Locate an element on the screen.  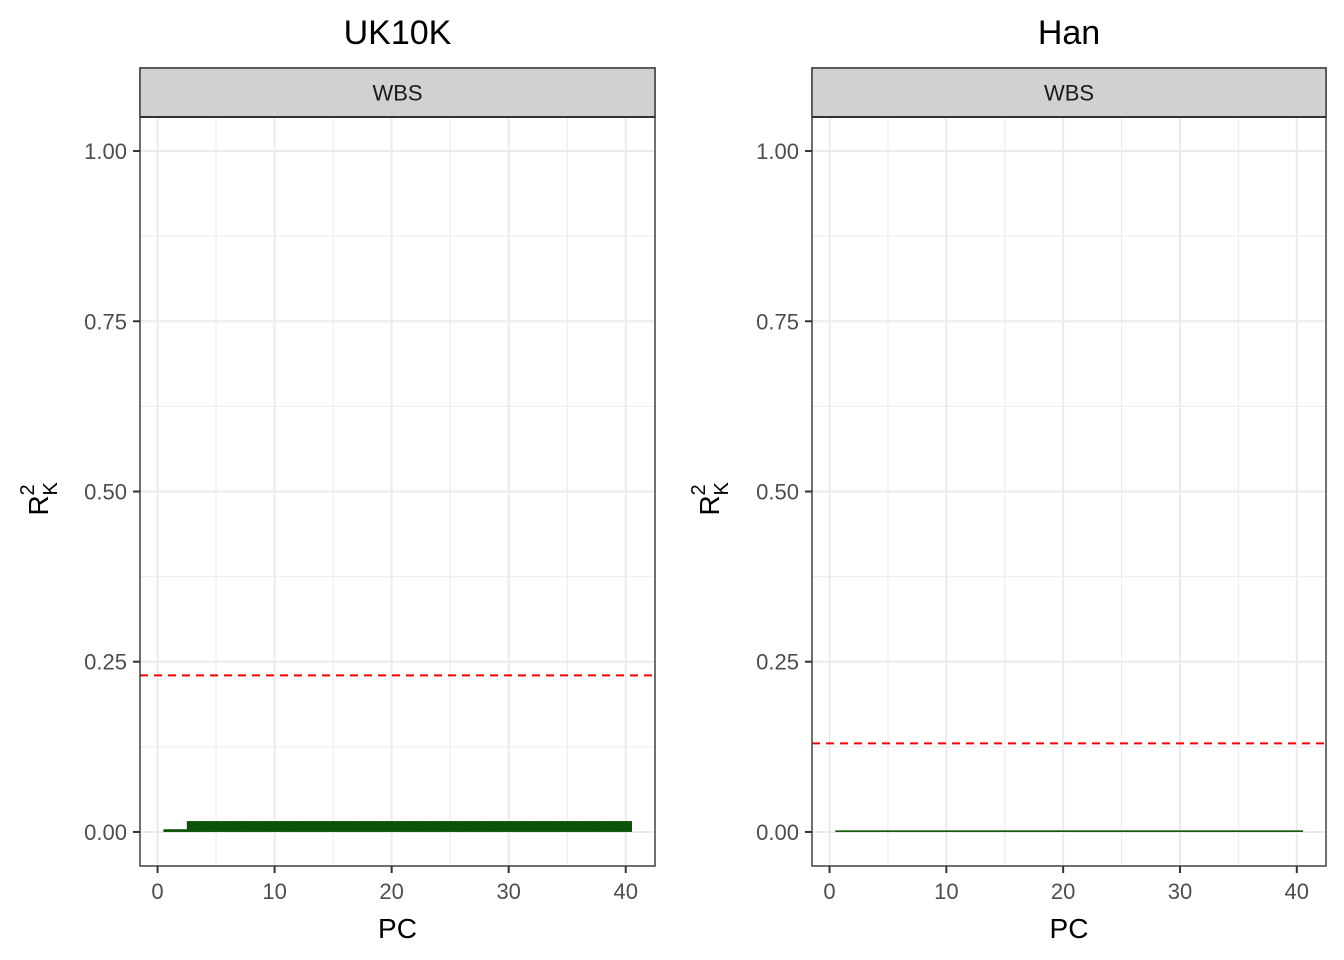
x-tick-label: 0 is located at coordinates (829, 891).